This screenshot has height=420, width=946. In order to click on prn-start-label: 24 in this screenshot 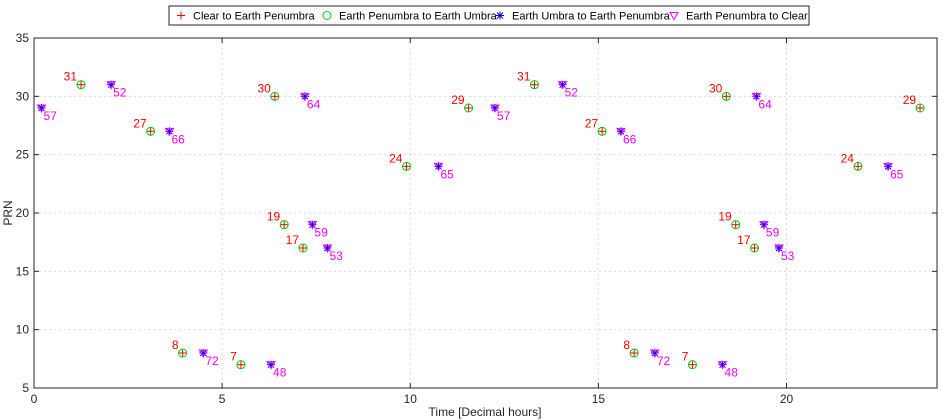, I will do `click(396, 158)`.